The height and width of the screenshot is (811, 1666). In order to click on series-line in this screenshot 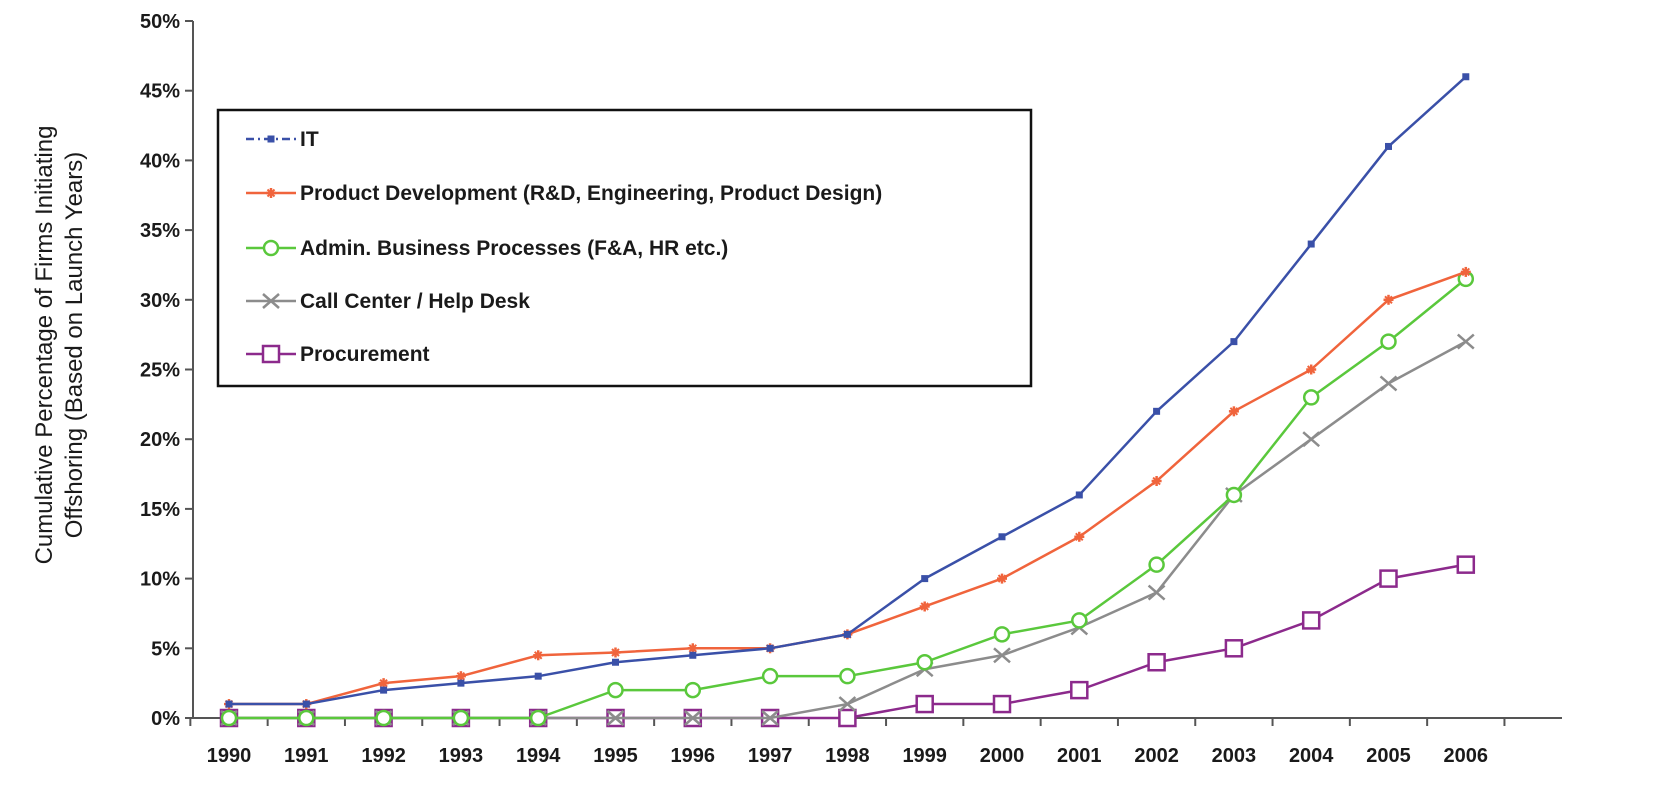, I will do `click(848, 641)`.